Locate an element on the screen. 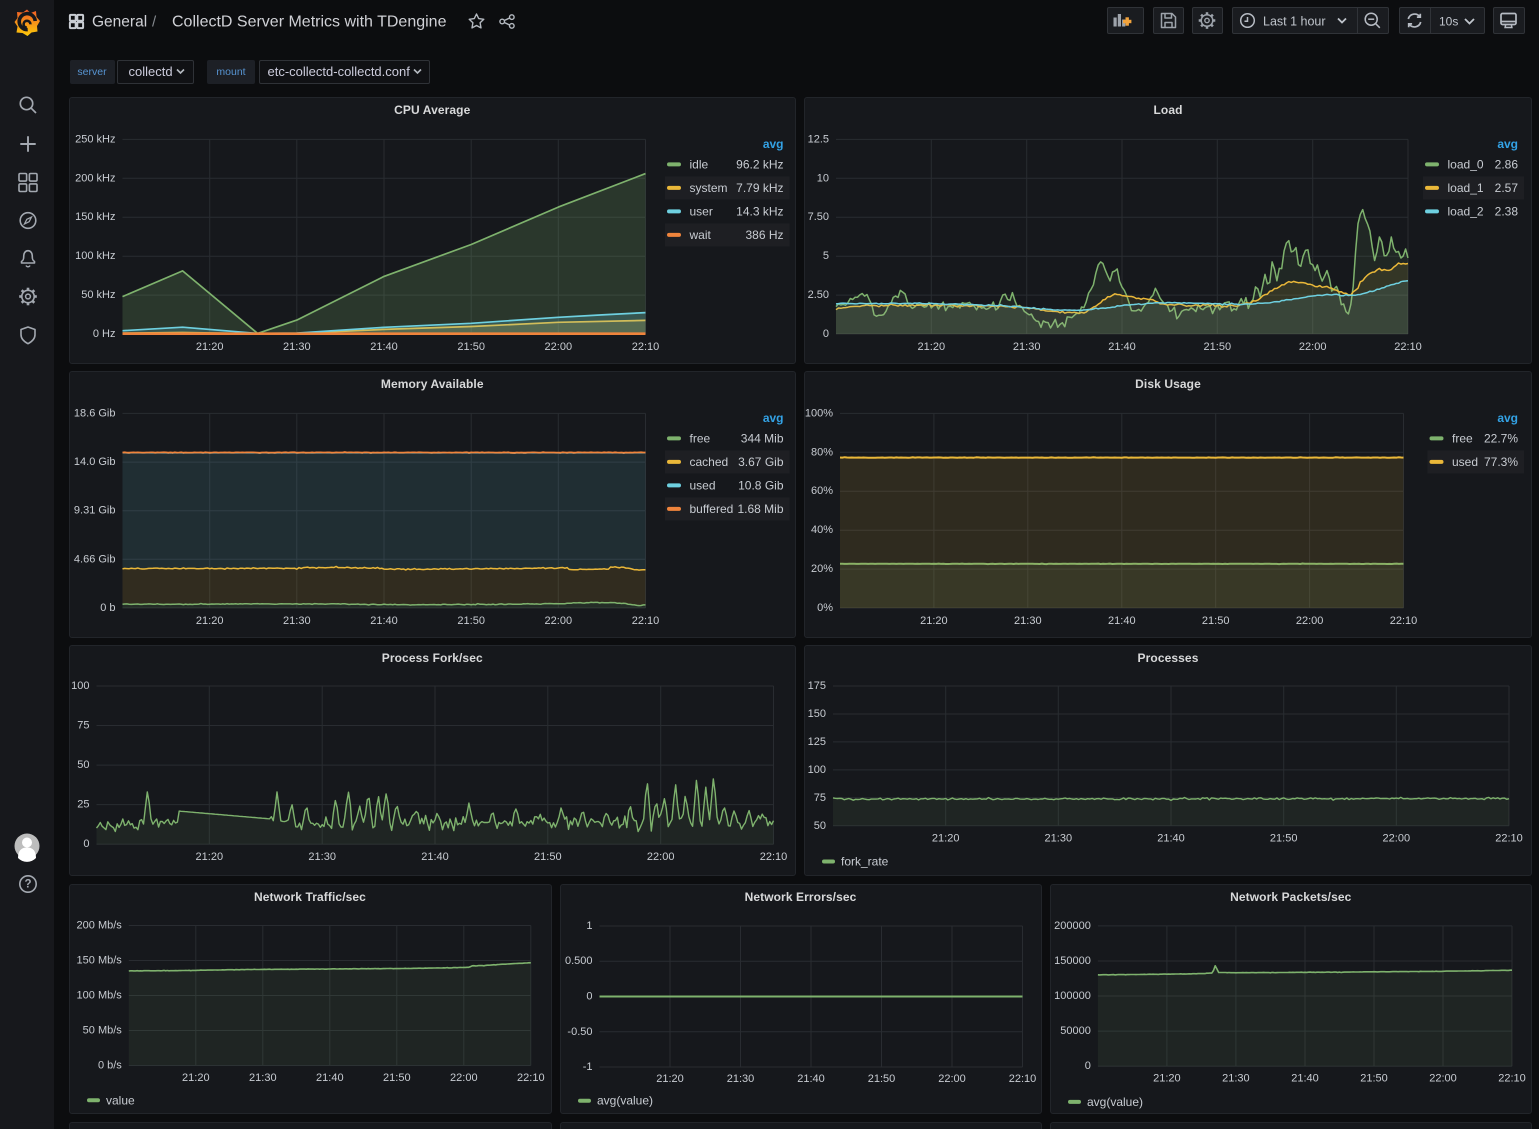 This screenshot has height=1129, width=1539. svg-text: 125 is located at coordinates (817, 741).